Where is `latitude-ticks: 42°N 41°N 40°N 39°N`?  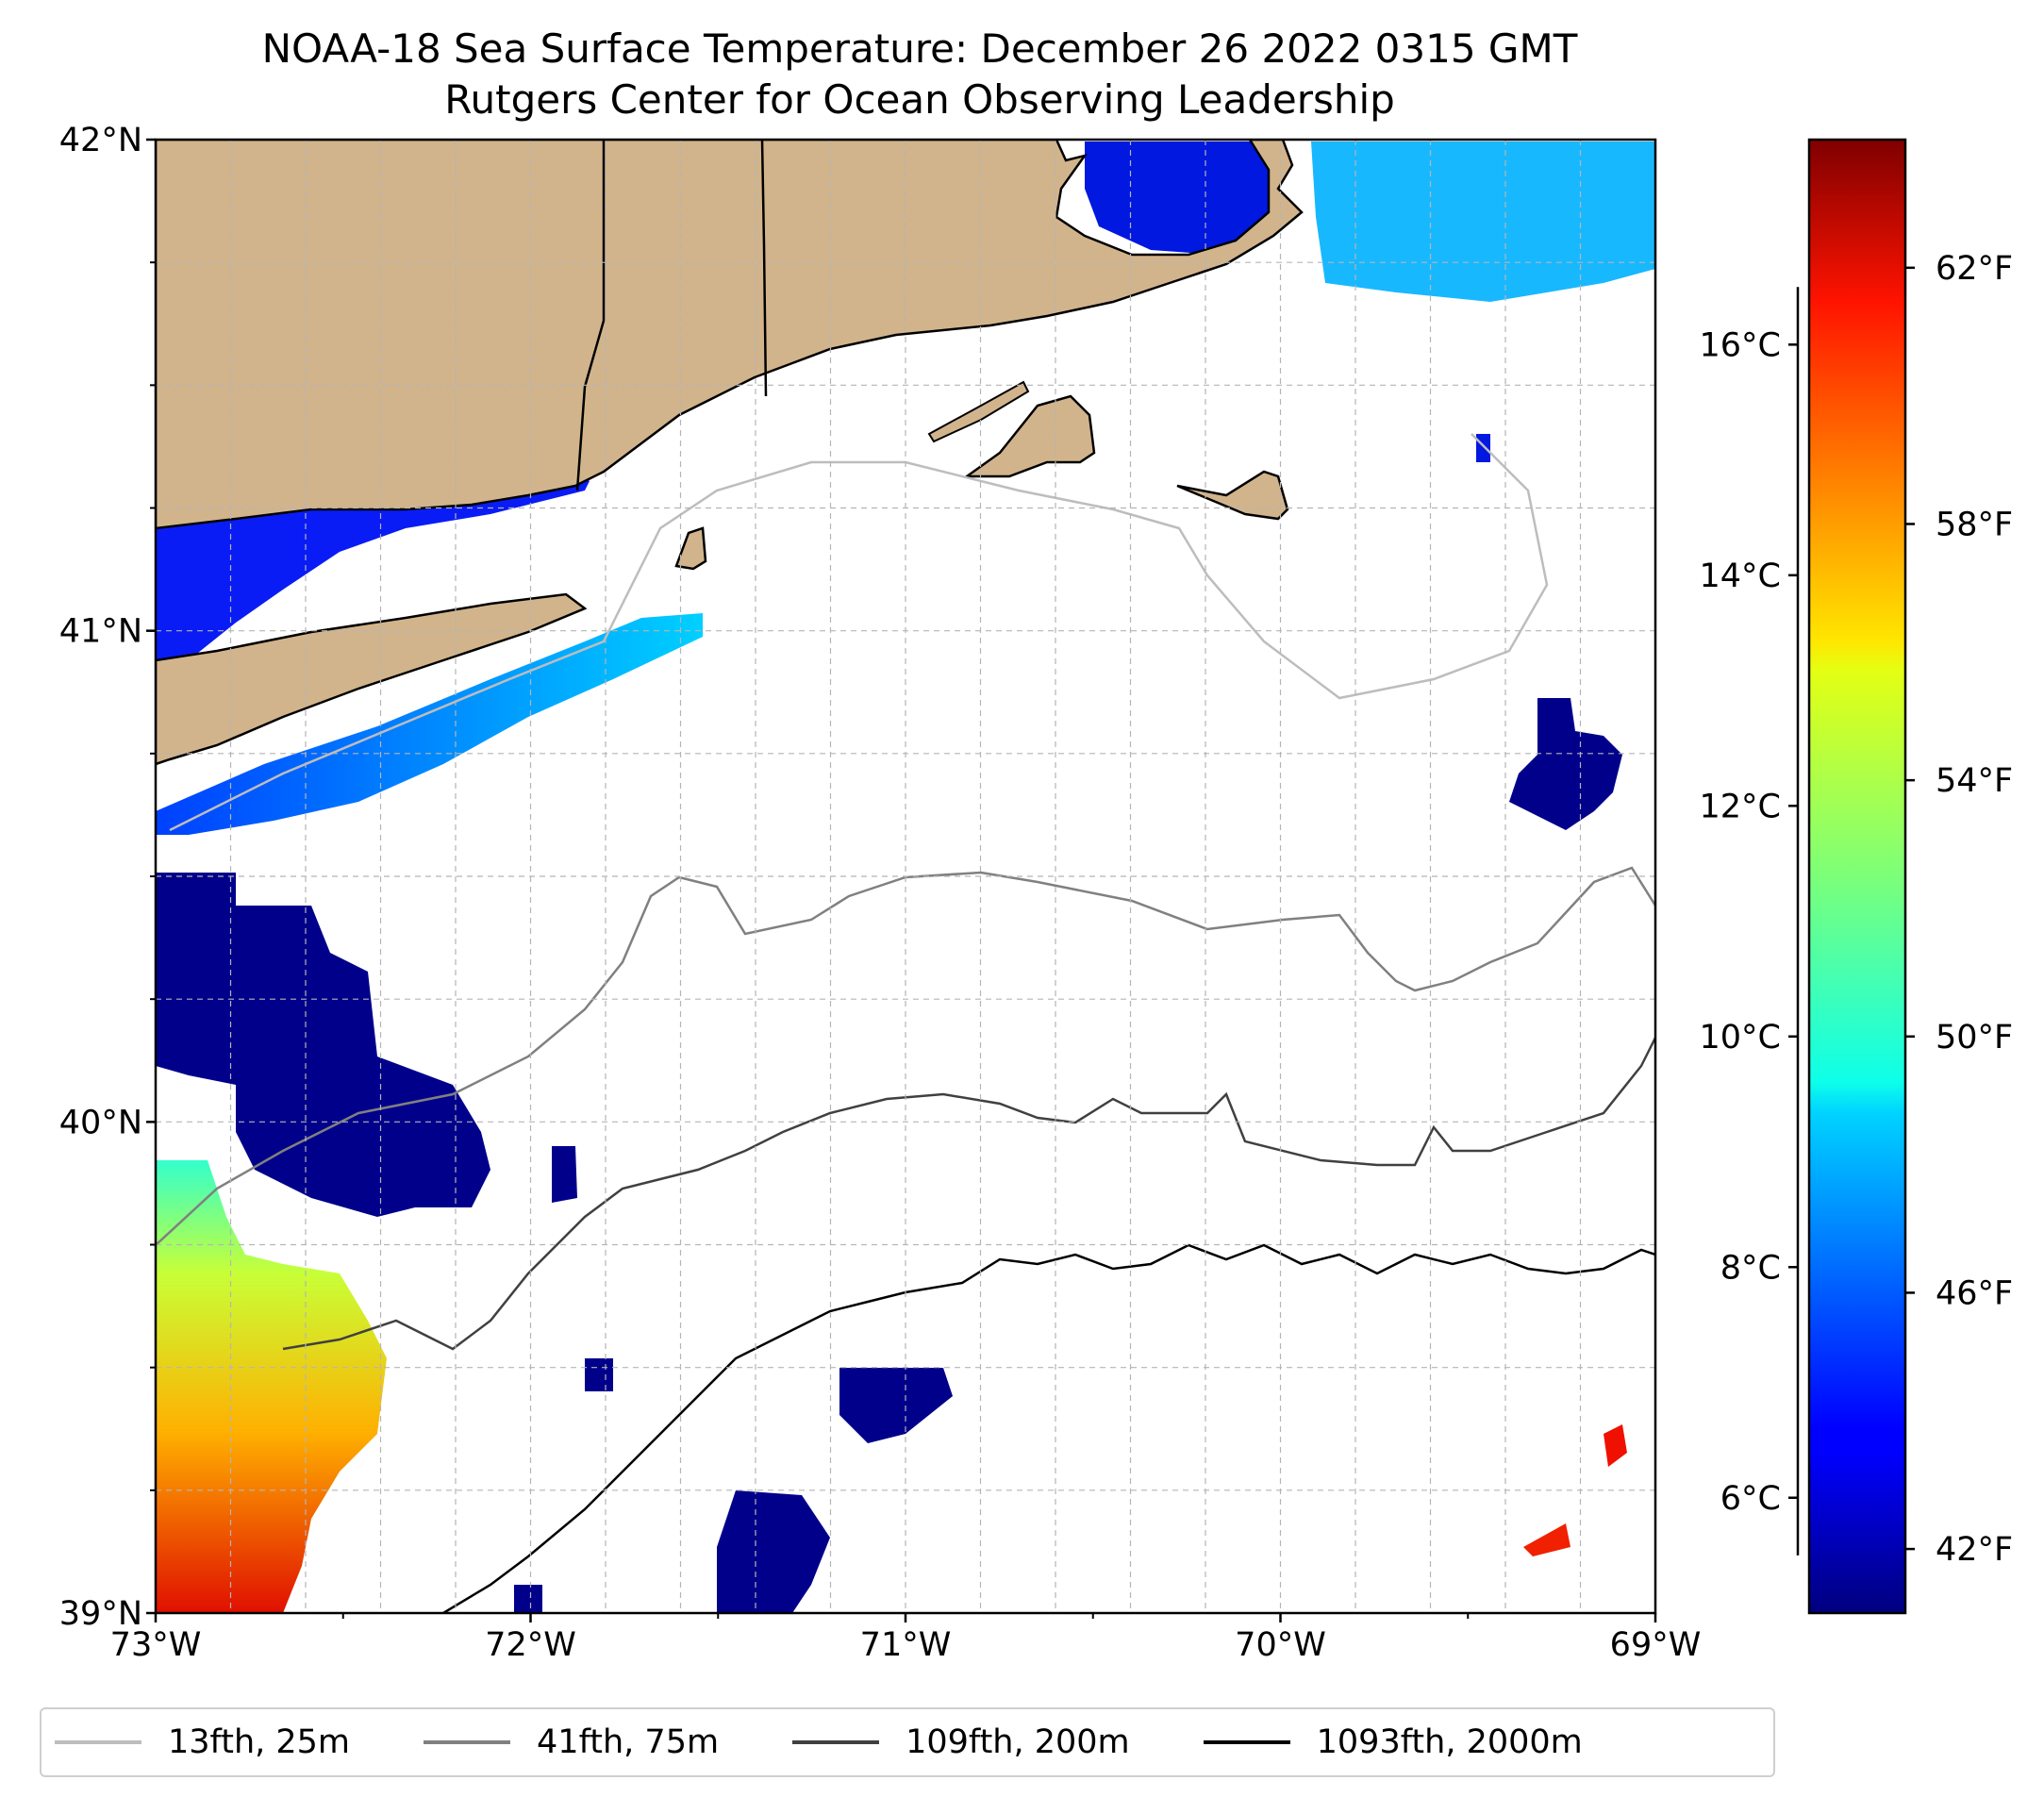
latitude-ticks: 42°N 41°N 40°N 39°N is located at coordinates (108, 877).